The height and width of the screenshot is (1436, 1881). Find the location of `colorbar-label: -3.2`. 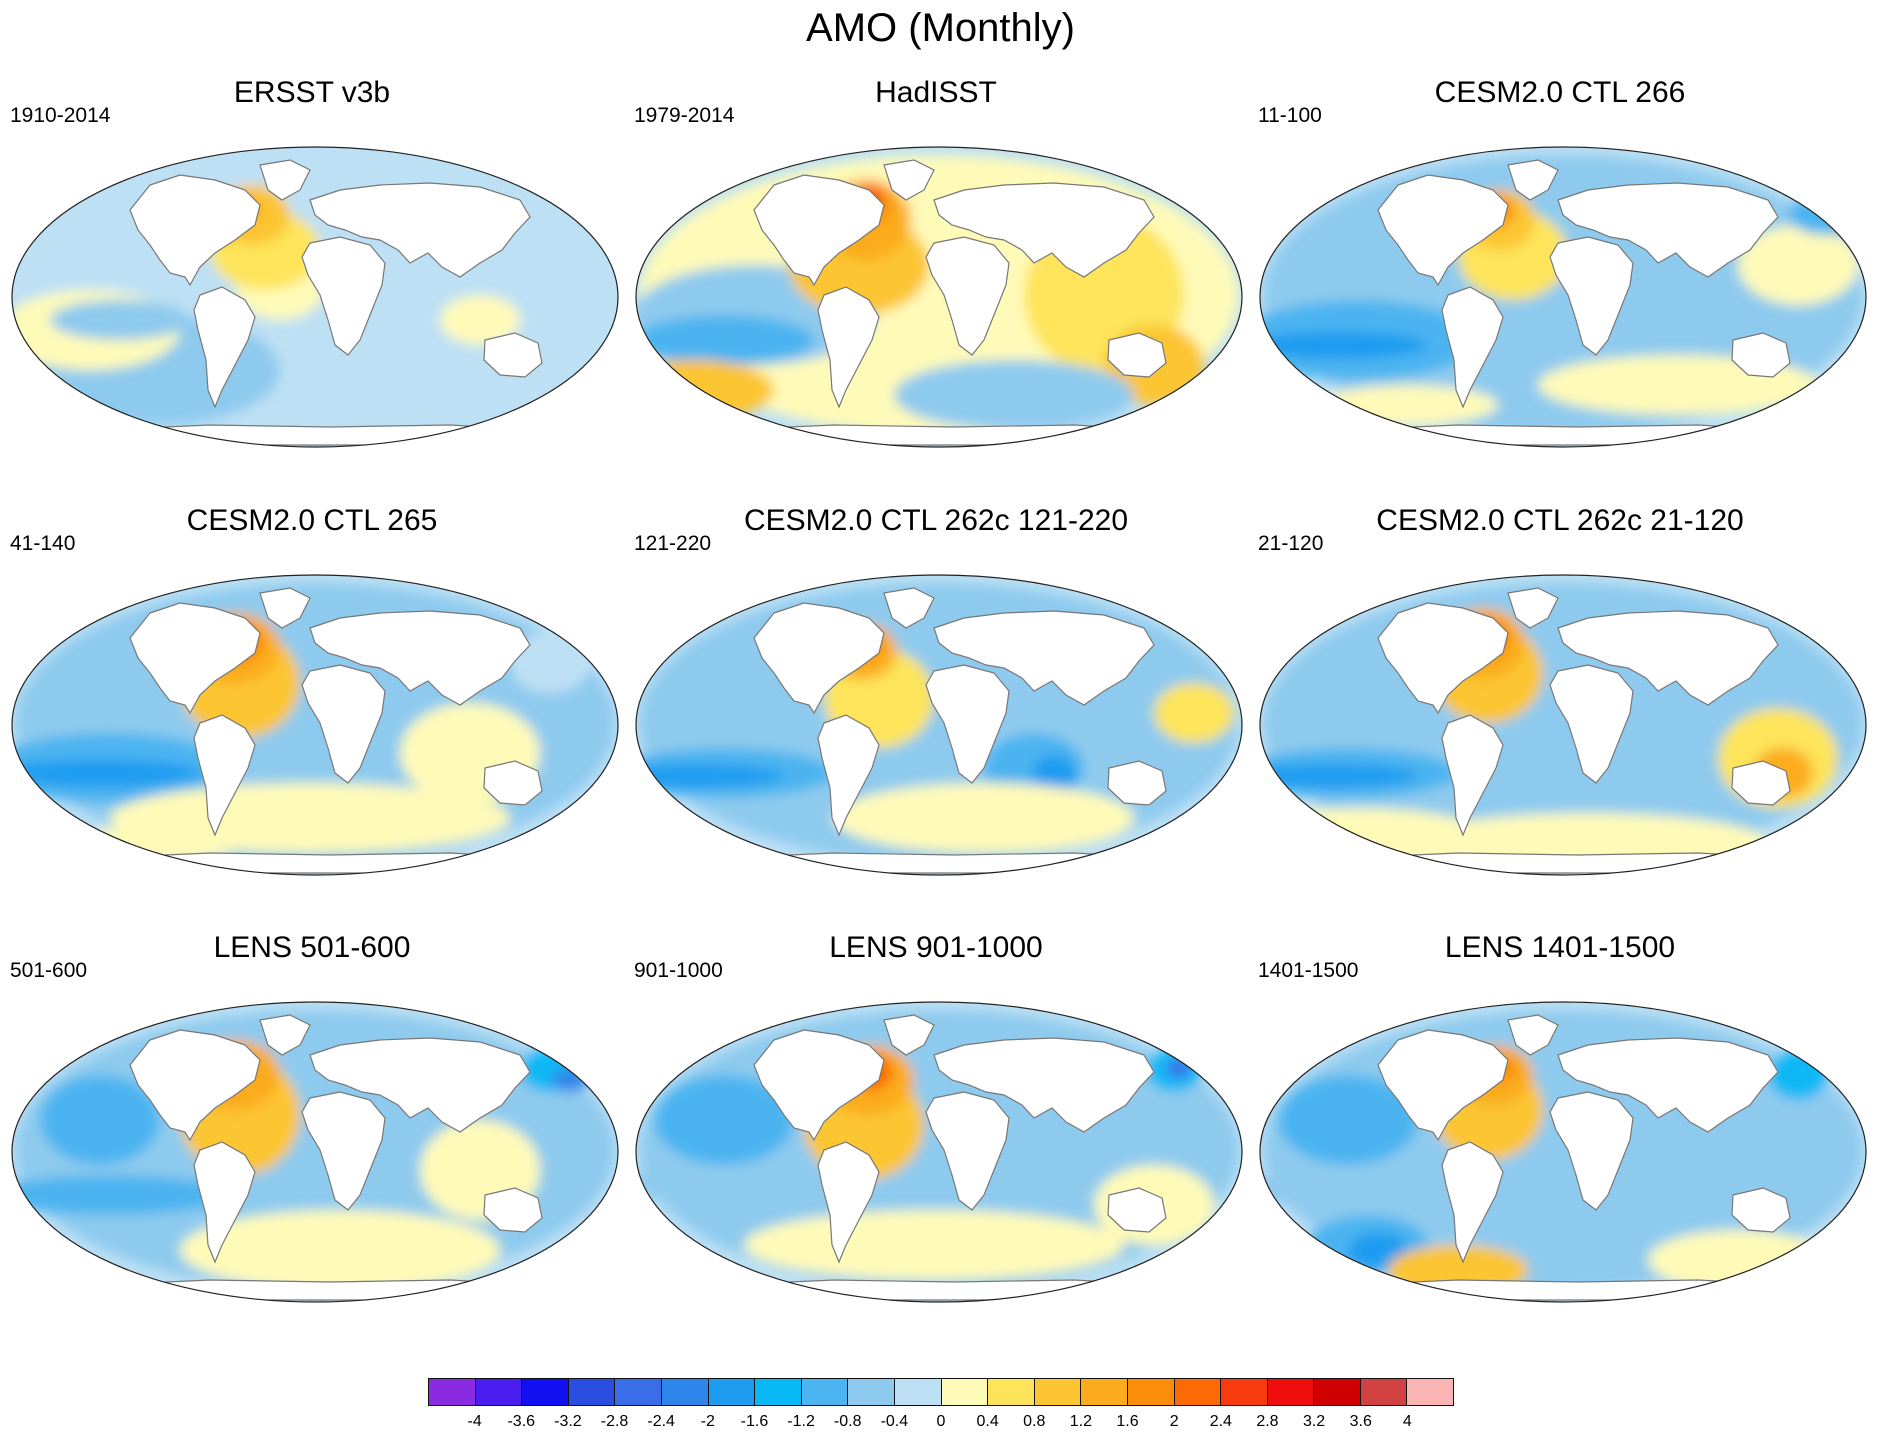

colorbar-label: -3.2 is located at coordinates (568, 1421).